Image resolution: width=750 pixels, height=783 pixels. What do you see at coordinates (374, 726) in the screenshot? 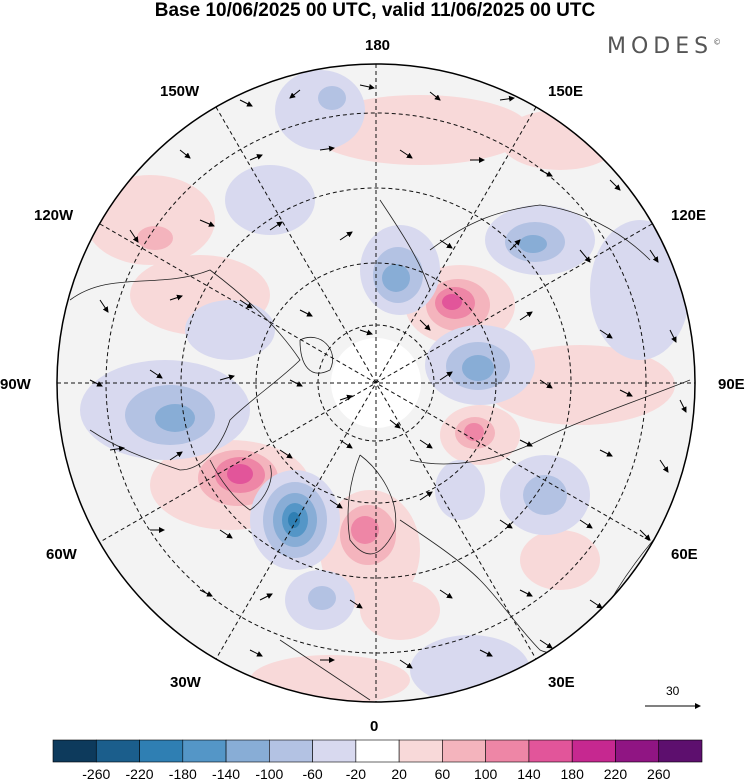
I see `lon-label-0: 0` at bounding box center [374, 726].